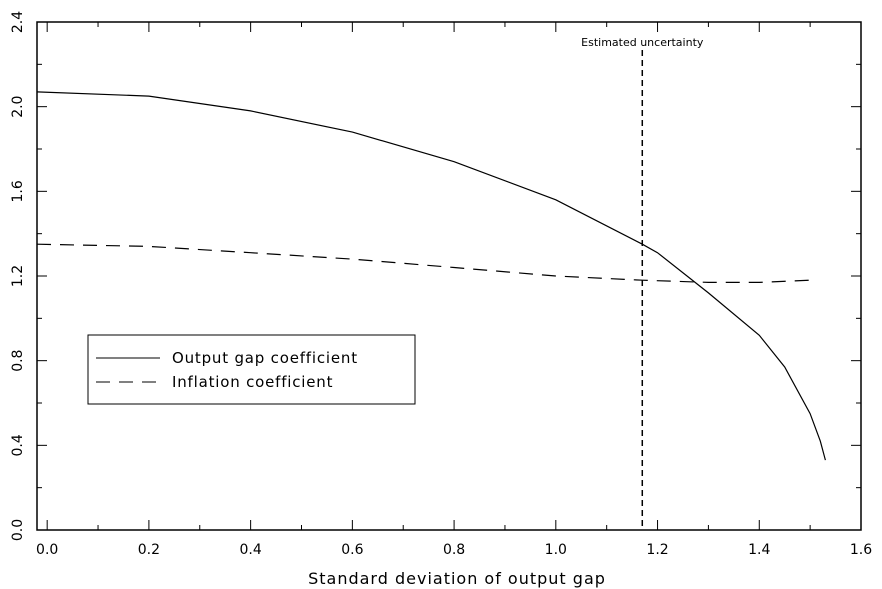 The height and width of the screenshot is (589, 882). Describe the element at coordinates (47, 550) in the screenshot. I see `x-tick-label: 0.0` at that location.